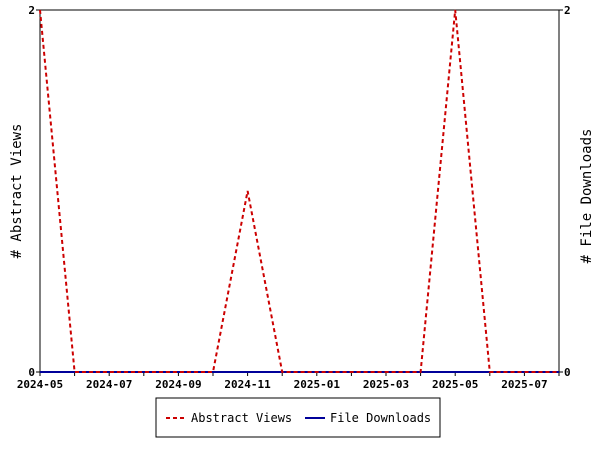 The height and width of the screenshot is (450, 600). What do you see at coordinates (587, 196) in the screenshot?
I see `y-axis-right-title: # File Downloads` at bounding box center [587, 196].